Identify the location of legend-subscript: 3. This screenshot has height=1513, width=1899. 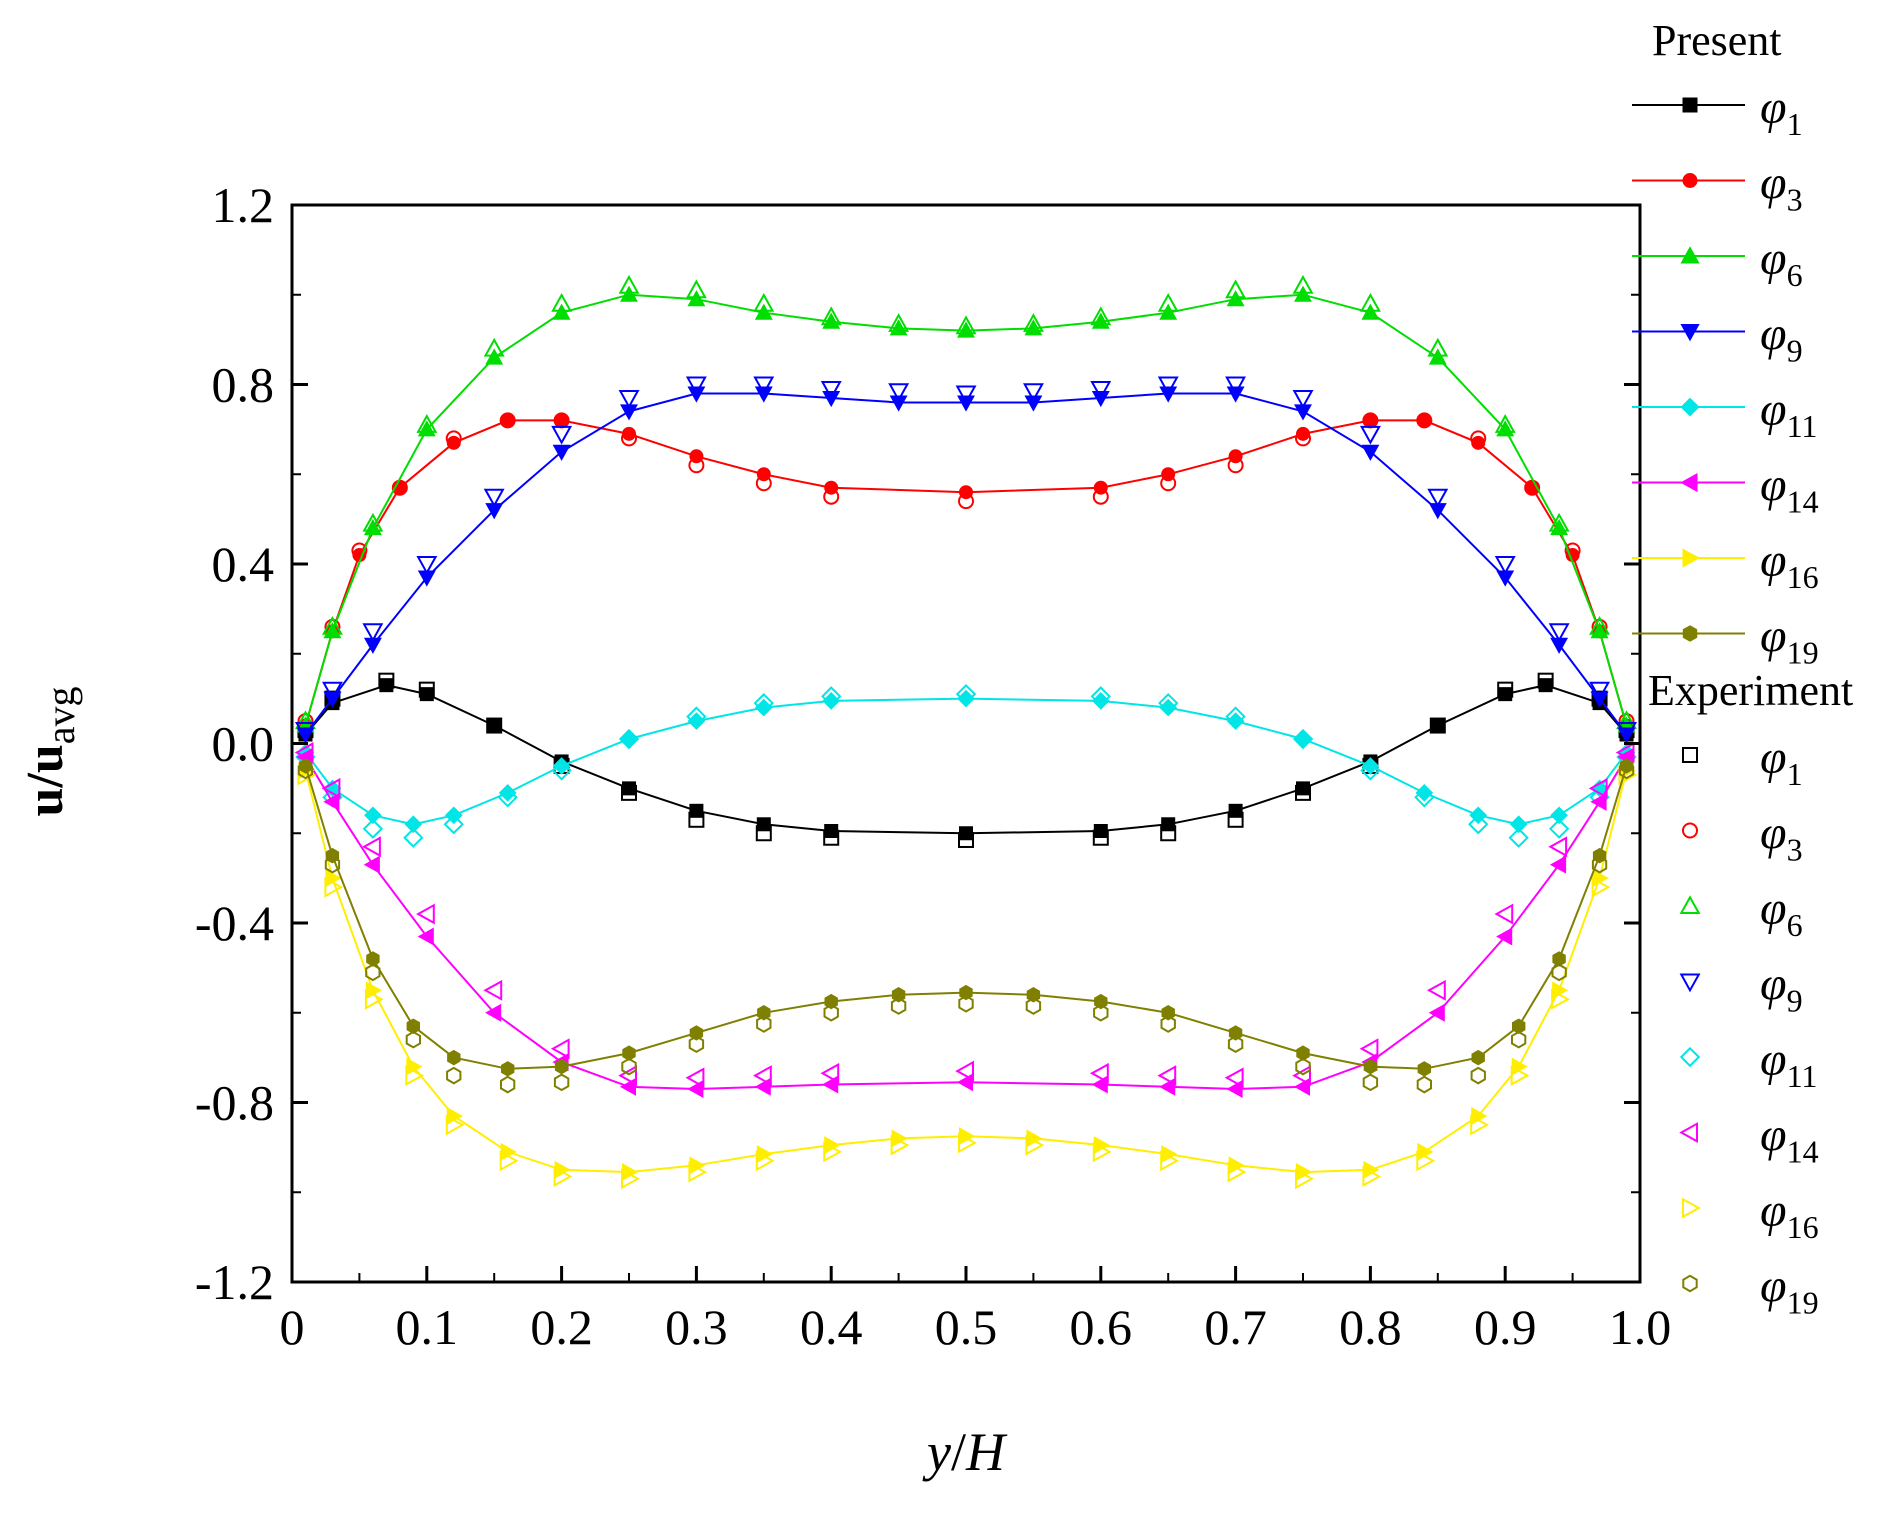
(1795, 200).